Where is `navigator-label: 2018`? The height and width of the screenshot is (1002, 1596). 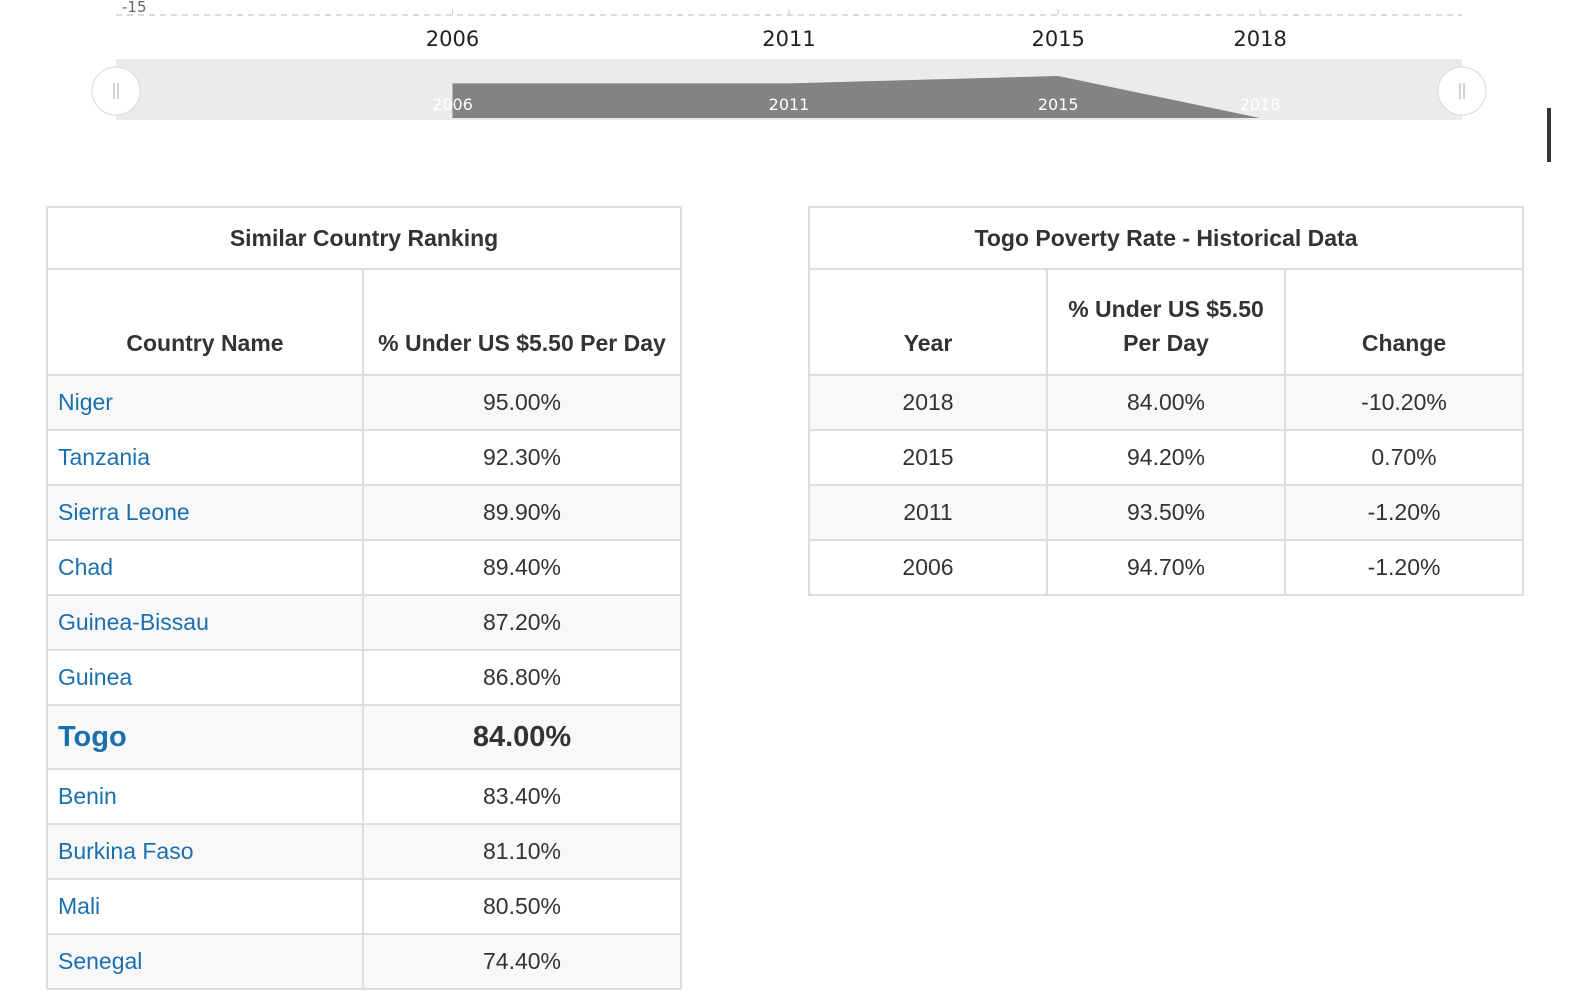 navigator-label: 2018 is located at coordinates (1260, 104).